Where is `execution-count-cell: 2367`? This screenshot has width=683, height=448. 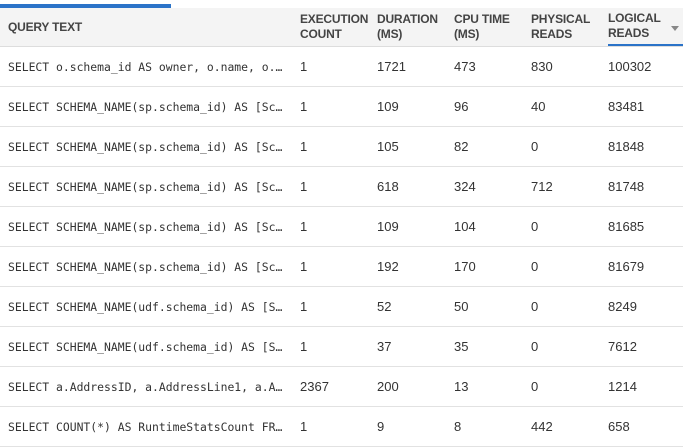
execution-count-cell: 2367 is located at coordinates (314, 386).